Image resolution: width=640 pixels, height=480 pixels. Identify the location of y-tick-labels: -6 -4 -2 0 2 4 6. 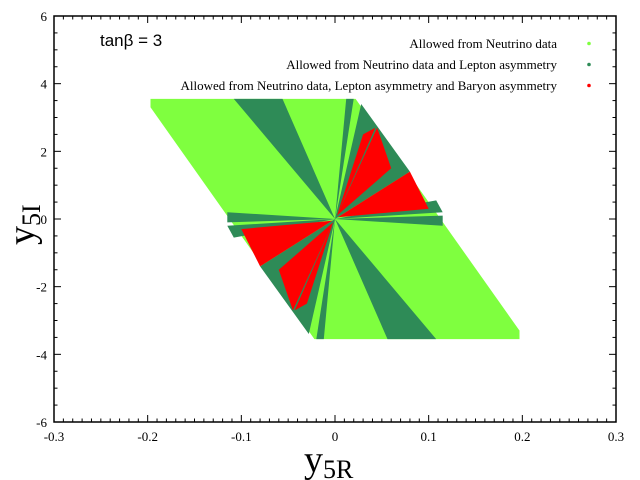
(41, 219).